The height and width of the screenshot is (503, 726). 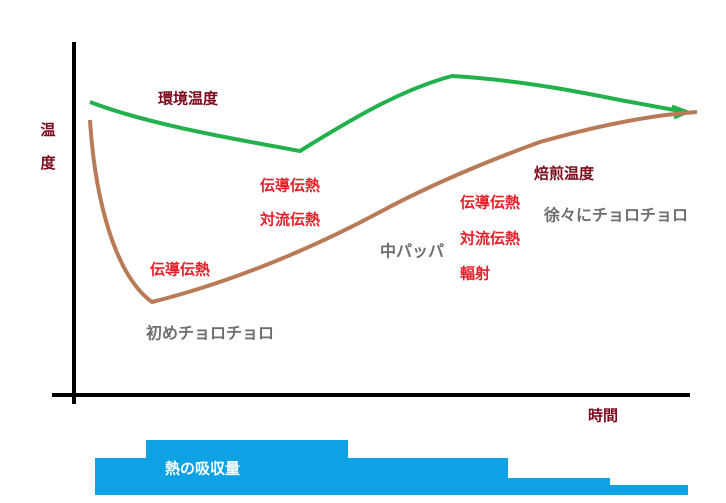 What do you see at coordinates (48, 155) in the screenshot?
I see `y-axis-label: 温度` at bounding box center [48, 155].